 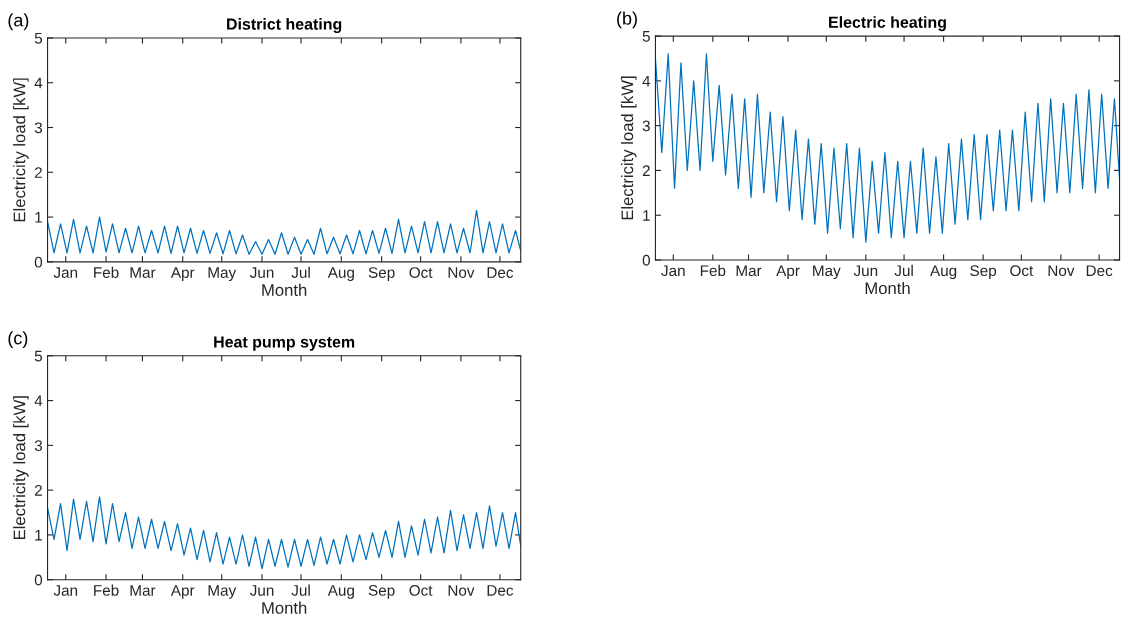 I want to click on text: (a), so click(x=18, y=22).